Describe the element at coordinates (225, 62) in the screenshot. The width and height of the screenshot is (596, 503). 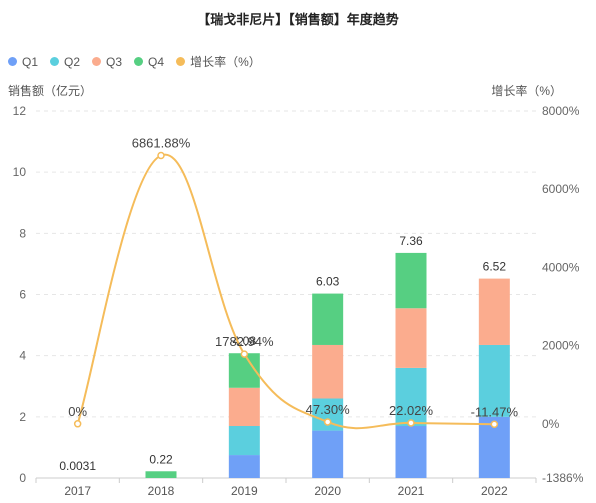
I see `legend-label-growth: 增长率（%）` at that location.